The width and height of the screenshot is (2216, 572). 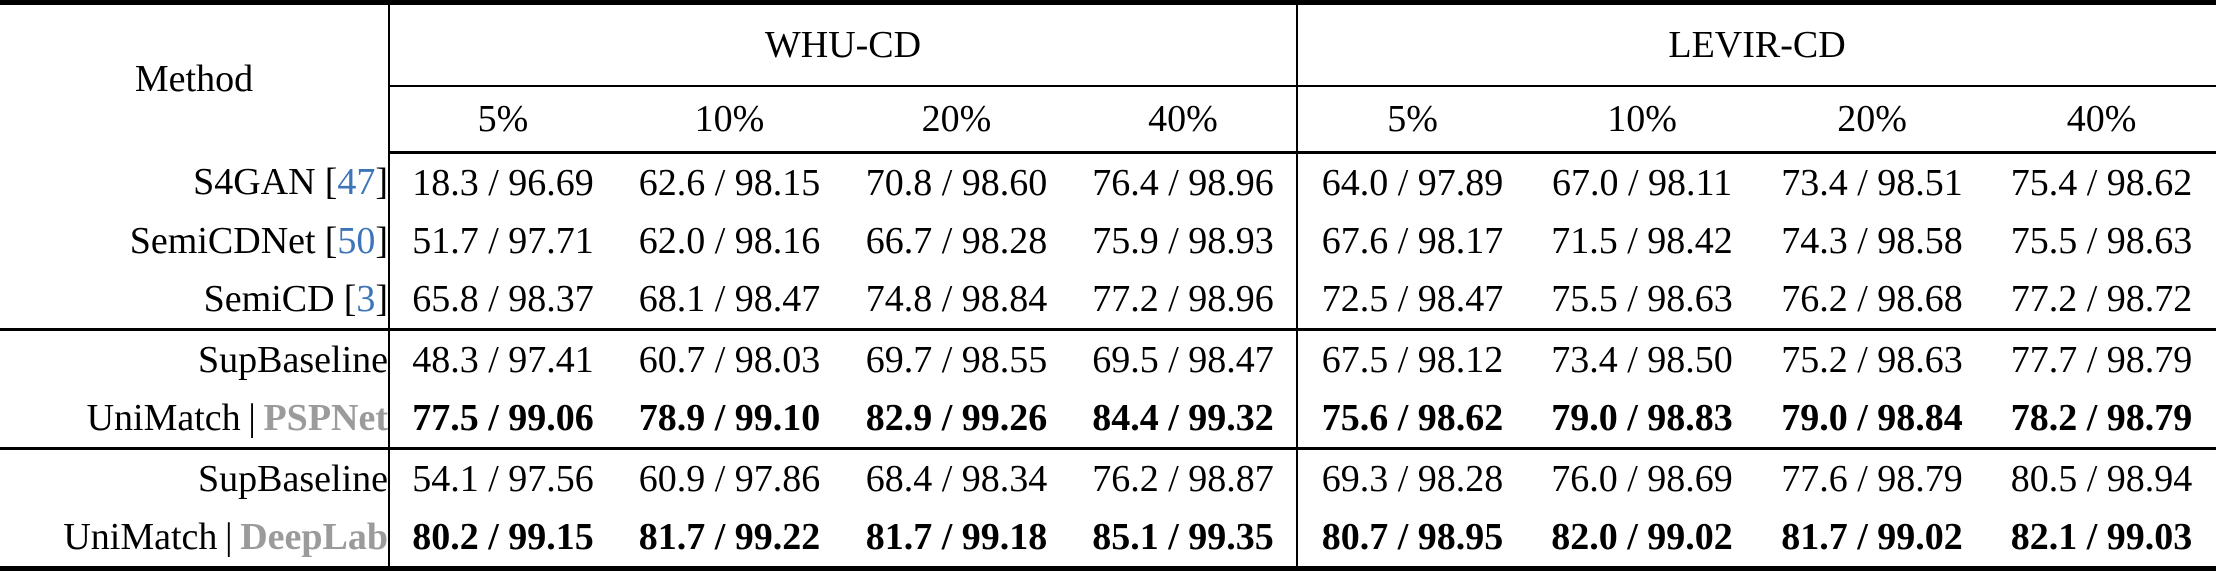 I want to click on score-cell: 54.1 / 97.56, so click(x=503, y=479).